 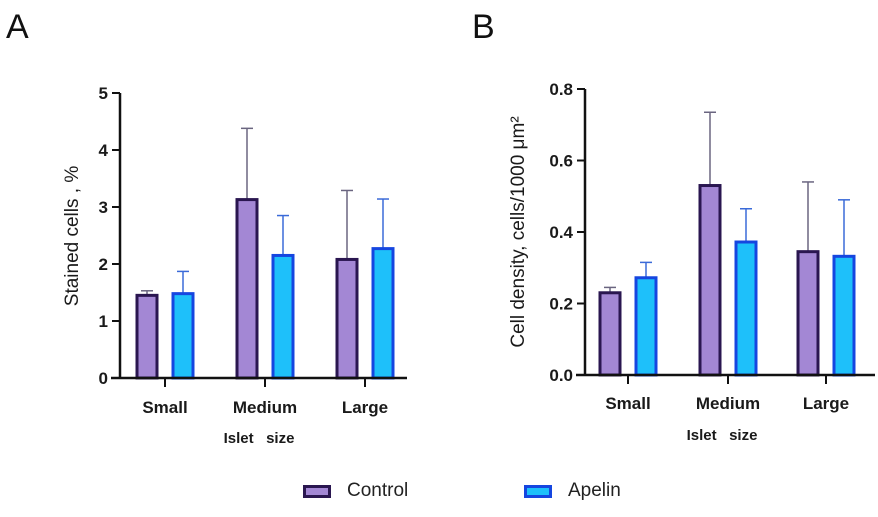 What do you see at coordinates (561, 89) in the screenshot?
I see `y-tick-label: 0.8` at bounding box center [561, 89].